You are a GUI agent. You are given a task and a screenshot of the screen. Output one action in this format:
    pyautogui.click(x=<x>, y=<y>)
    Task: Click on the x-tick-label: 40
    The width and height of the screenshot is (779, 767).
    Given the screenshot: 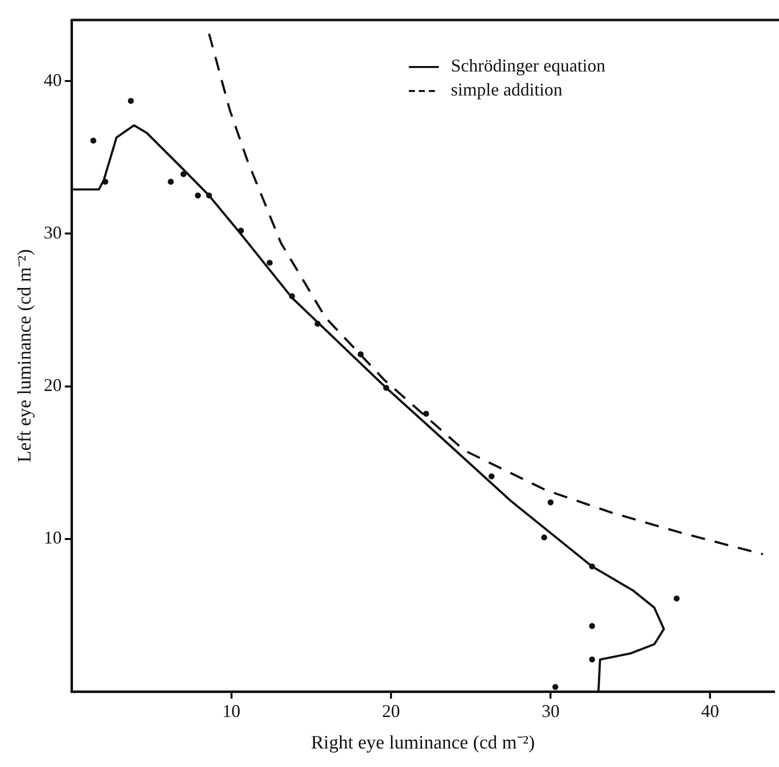 What is the action you would take?
    pyautogui.click(x=710, y=711)
    